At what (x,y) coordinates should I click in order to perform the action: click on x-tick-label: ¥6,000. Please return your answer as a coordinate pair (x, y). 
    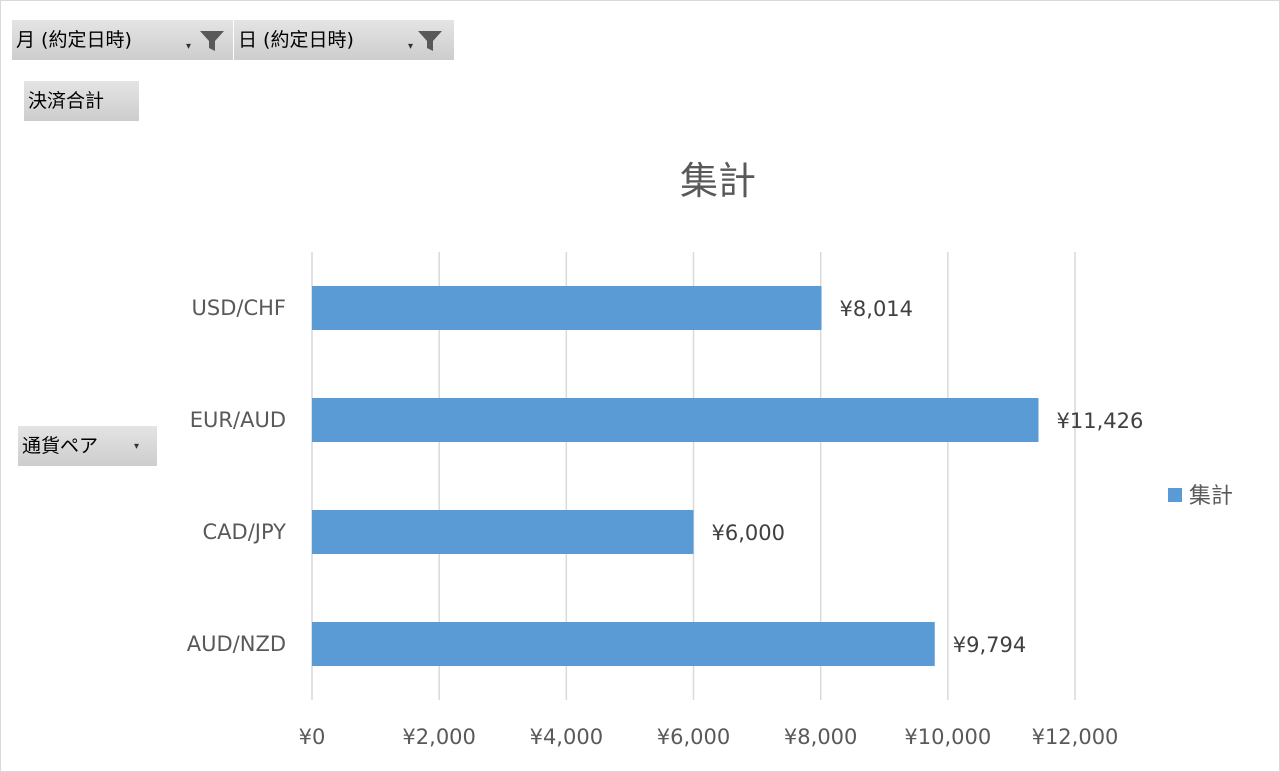
    Looking at the image, I should click on (693, 737).